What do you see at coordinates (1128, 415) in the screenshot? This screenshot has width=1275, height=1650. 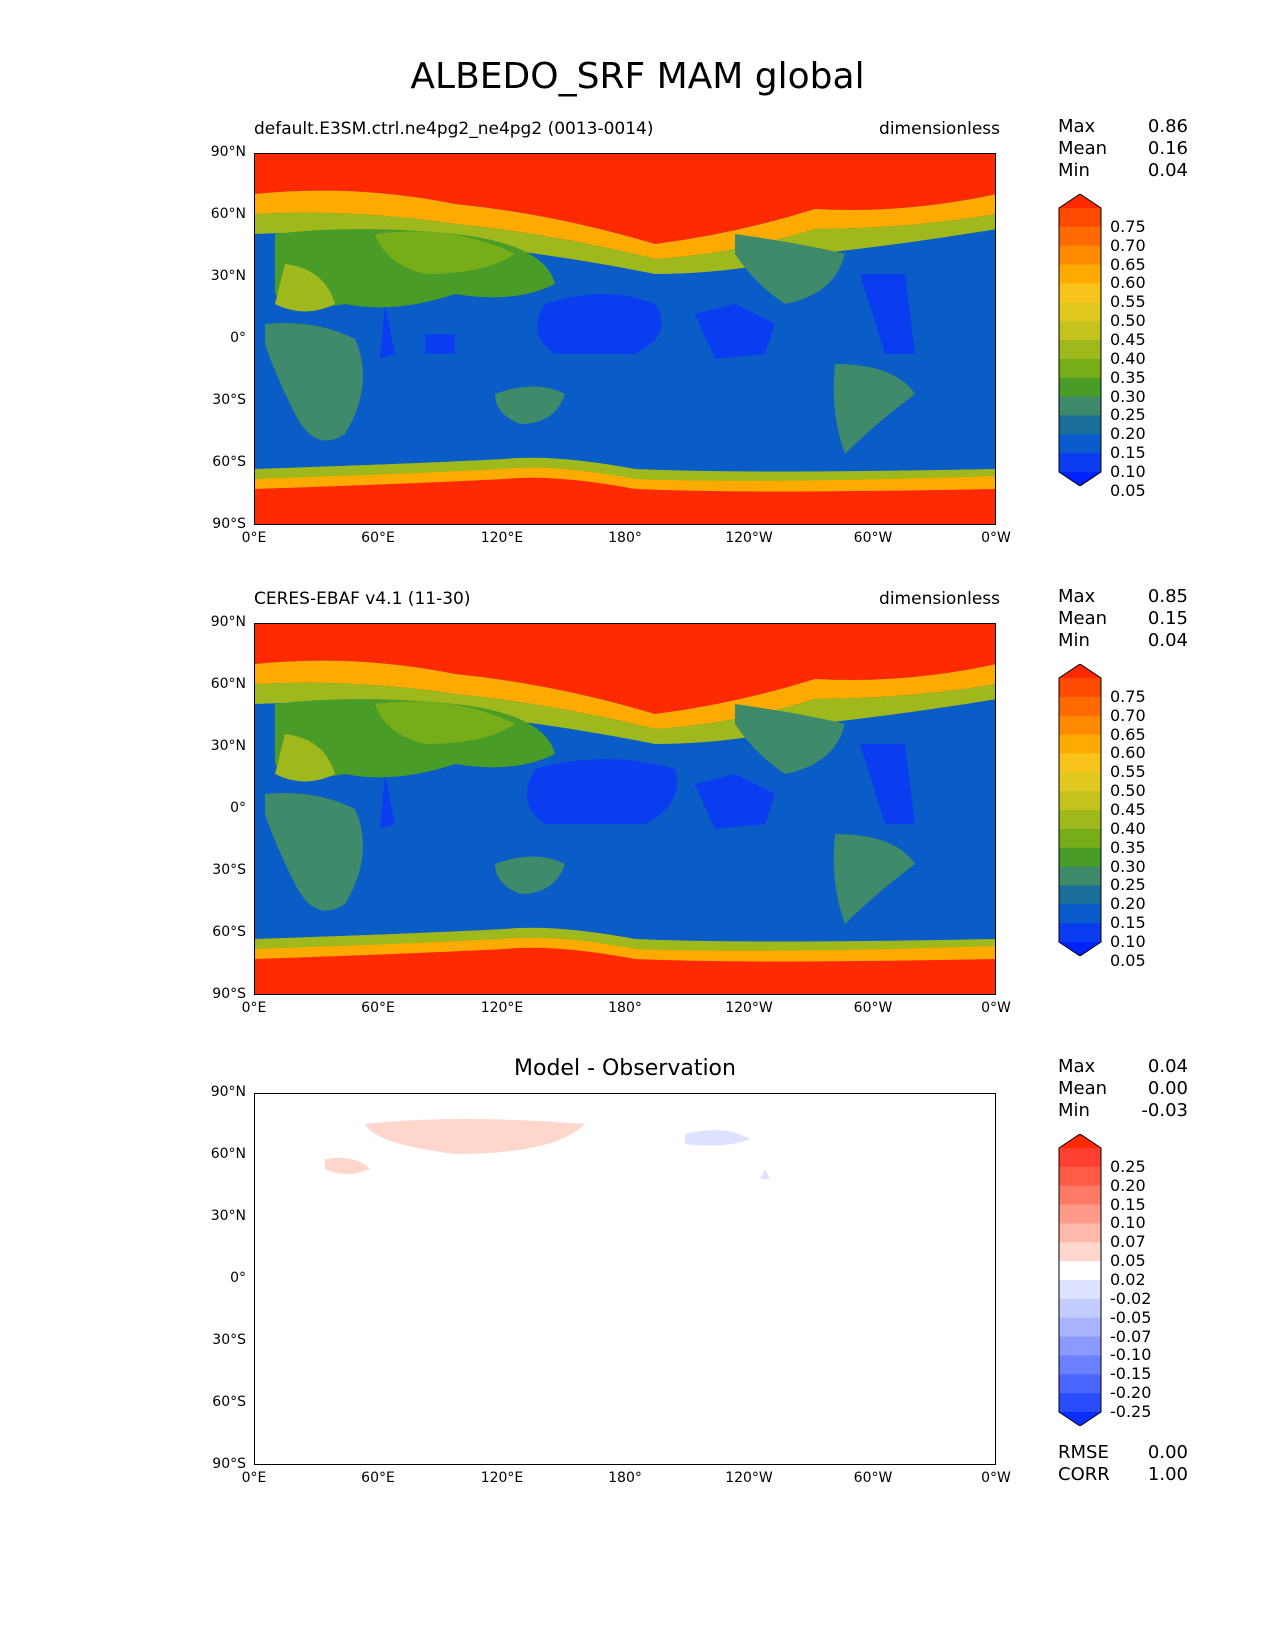 I see `colorbar-label: 0.25` at bounding box center [1128, 415].